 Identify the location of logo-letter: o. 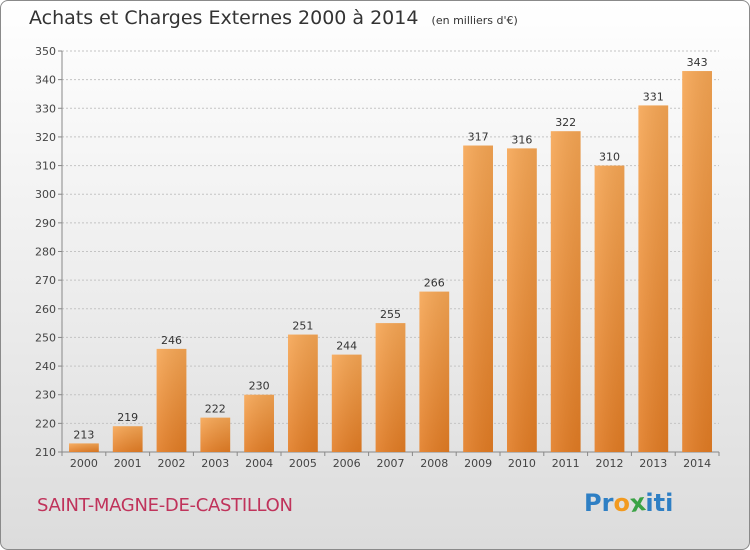
(621, 503).